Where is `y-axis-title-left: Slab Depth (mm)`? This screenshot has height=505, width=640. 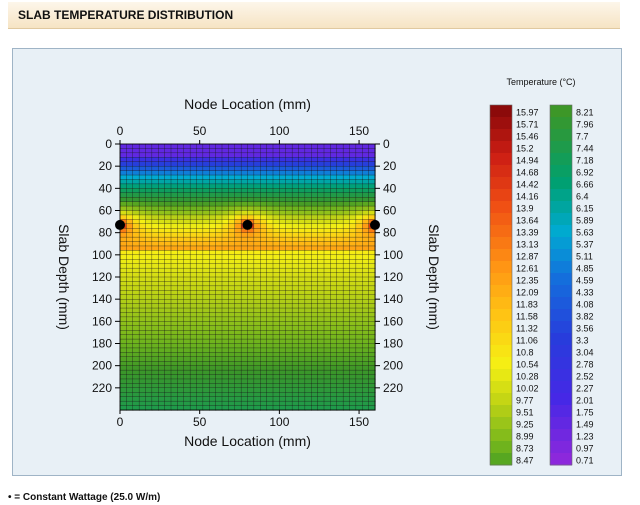
y-axis-title-left: Slab Depth (mm) is located at coordinates (64, 277).